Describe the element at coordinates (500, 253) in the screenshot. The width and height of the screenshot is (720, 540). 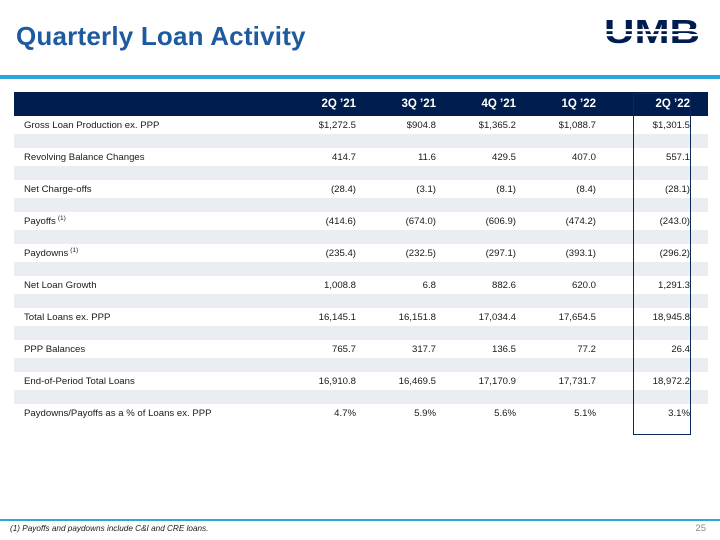
I see `table-cell: (297.1)` at that location.